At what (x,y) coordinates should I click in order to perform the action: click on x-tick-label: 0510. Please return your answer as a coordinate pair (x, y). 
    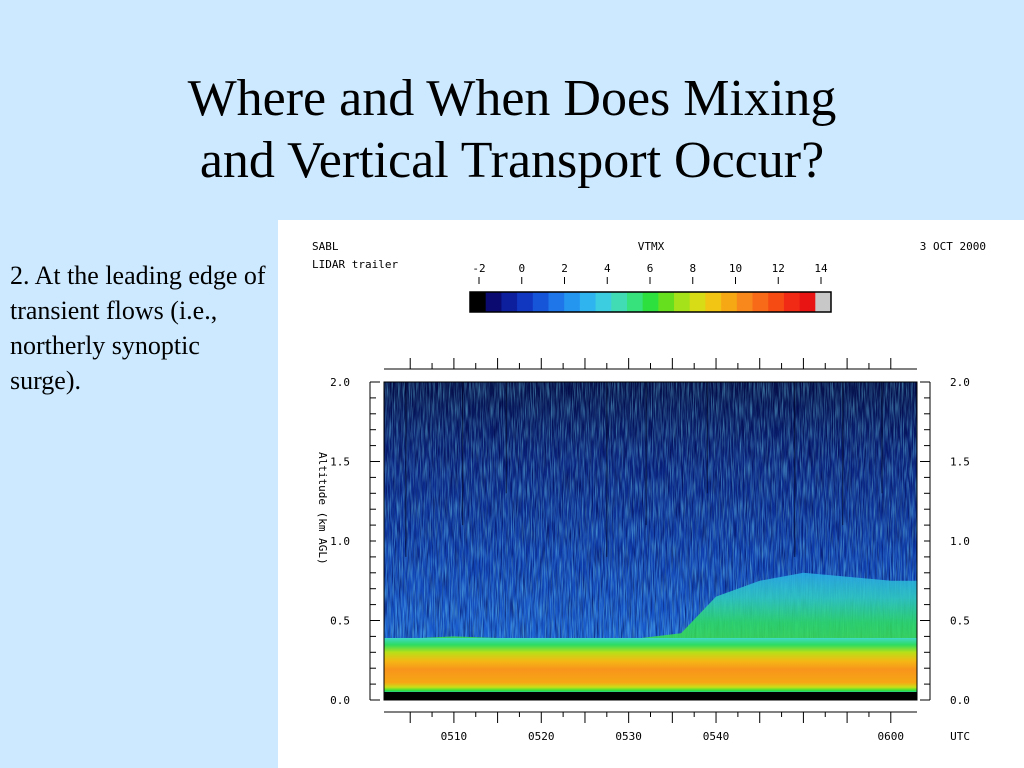
    Looking at the image, I should click on (454, 736).